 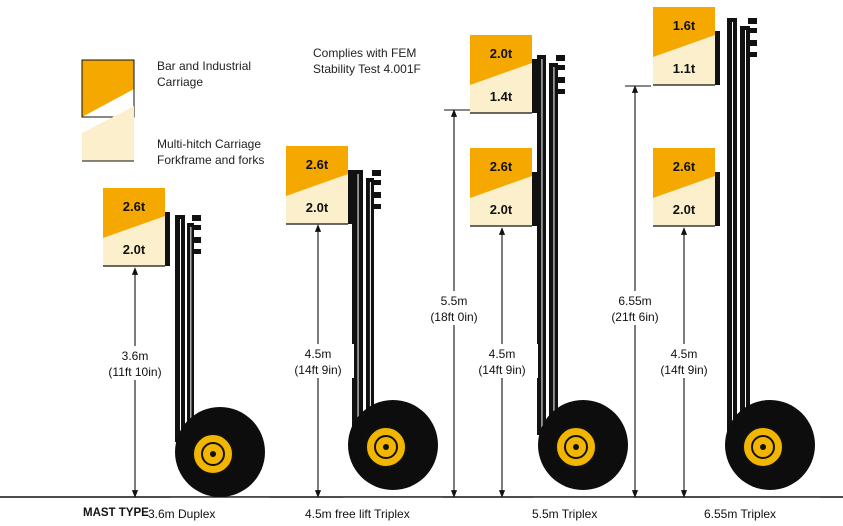 What do you see at coordinates (453, 317) in the screenshot?
I see `height-imperial: (18ft 0in)` at bounding box center [453, 317].